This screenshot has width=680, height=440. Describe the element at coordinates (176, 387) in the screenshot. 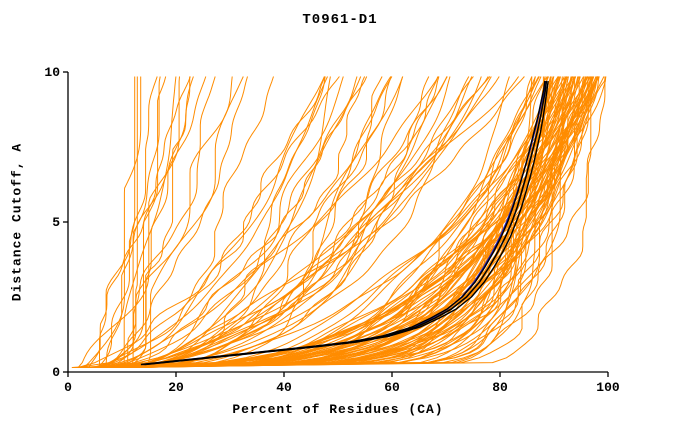

I see `svg-text: 20` at that location.